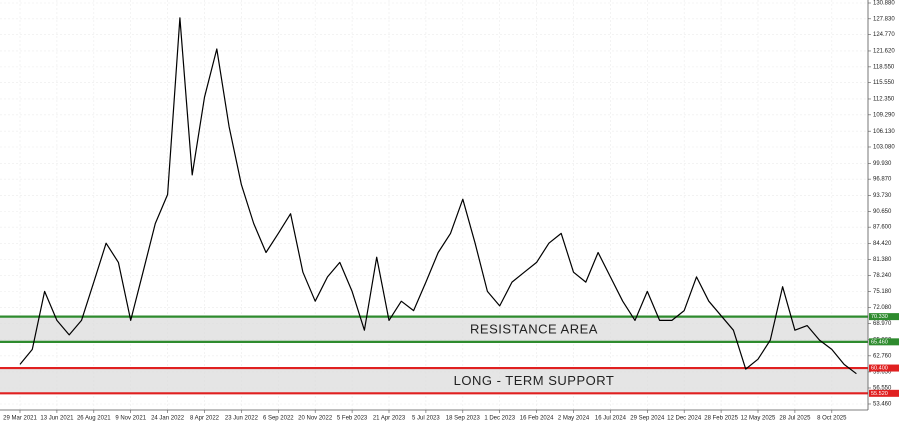 Image resolution: width=900 pixels, height=423 pixels. What do you see at coordinates (611, 419) in the screenshot?
I see `x-tick-label: 16 Jul 2024` at bounding box center [611, 419].